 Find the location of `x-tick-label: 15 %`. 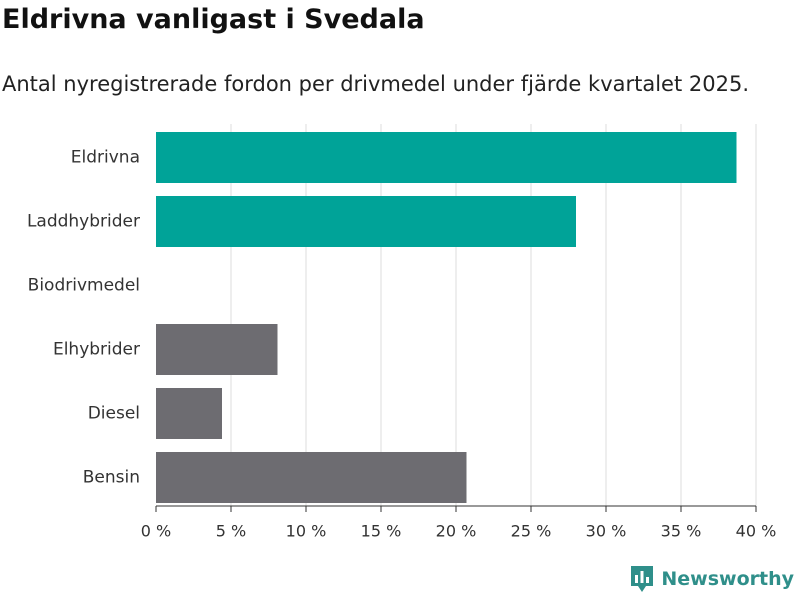

x-tick-label: 15 % is located at coordinates (381, 531).